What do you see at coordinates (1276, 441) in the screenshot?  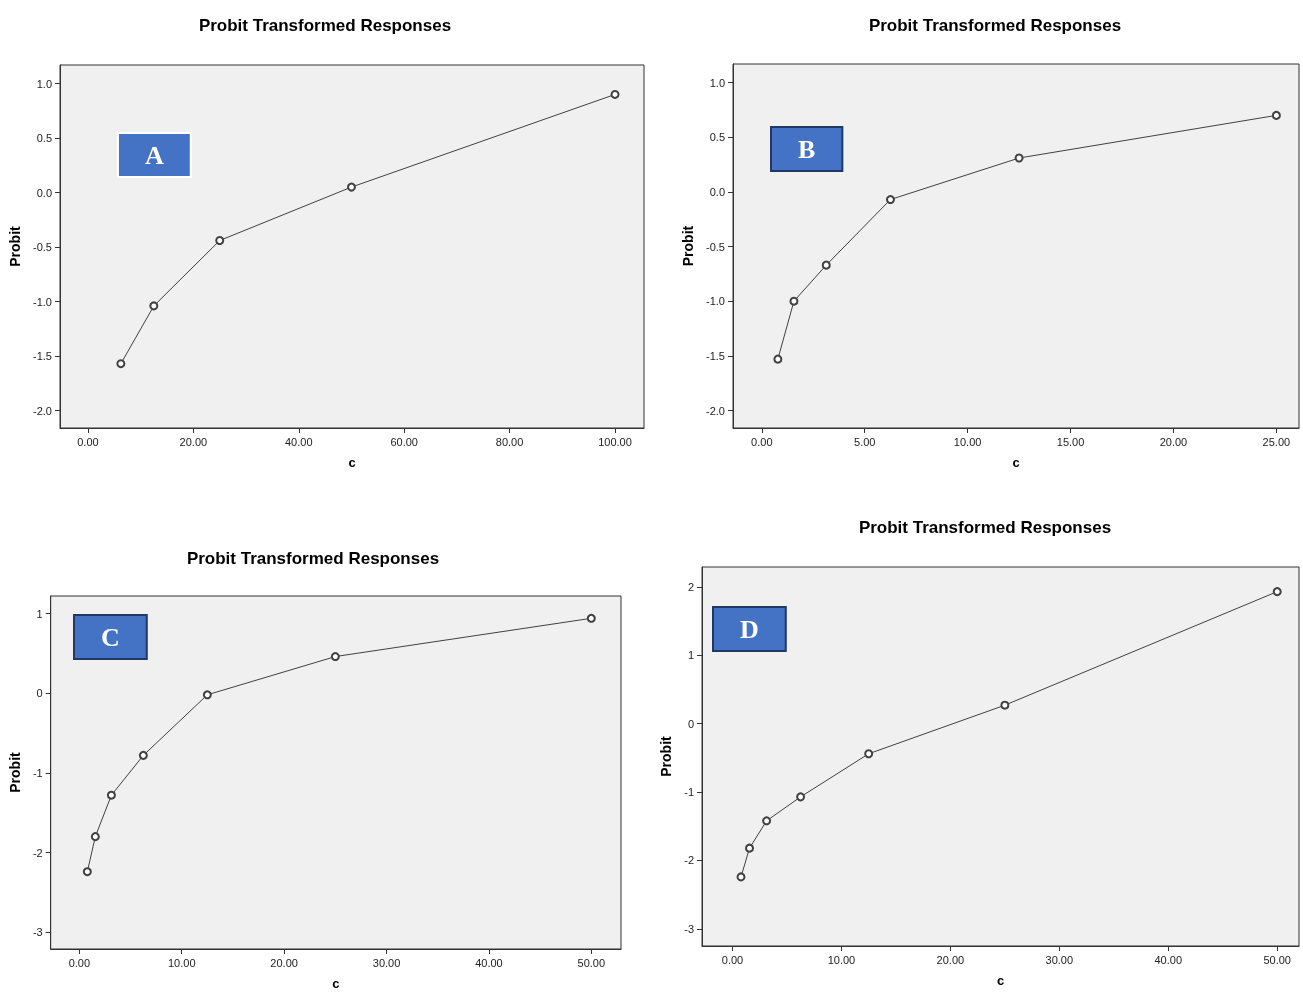 I see `x-tick-label: 25.00` at bounding box center [1276, 441].